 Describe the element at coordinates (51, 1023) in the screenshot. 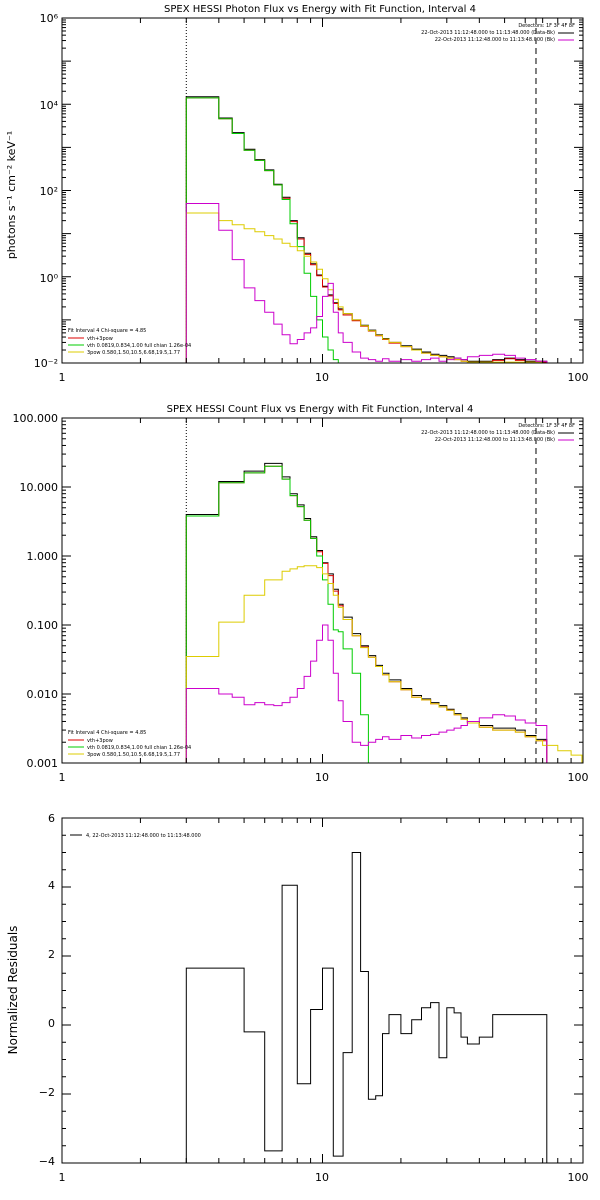

I see `residuals-y-tick-0: 0` at that location.